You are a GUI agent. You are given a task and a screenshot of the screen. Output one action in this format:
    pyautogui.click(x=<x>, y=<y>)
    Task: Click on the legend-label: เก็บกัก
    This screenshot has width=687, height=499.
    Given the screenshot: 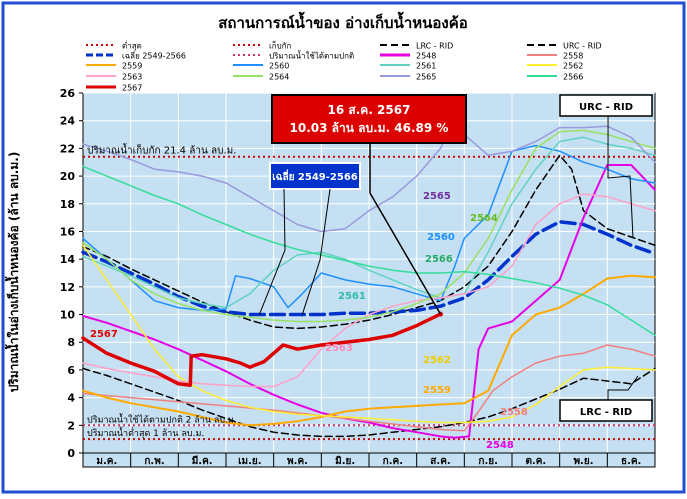 What is the action you would take?
    pyautogui.click(x=280, y=46)
    